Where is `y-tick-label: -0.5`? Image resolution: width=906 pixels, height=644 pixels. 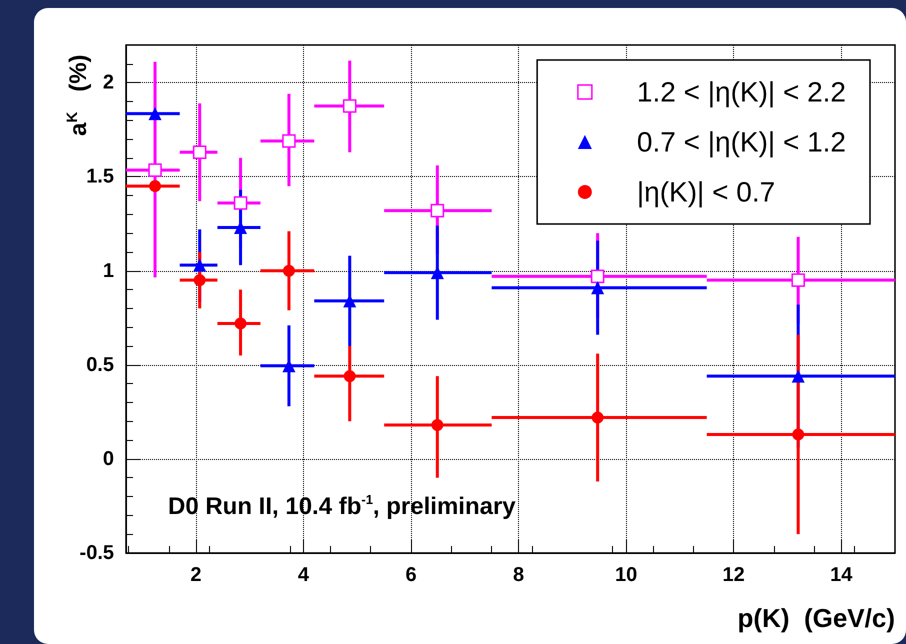 y-tick-label: -0.5 is located at coordinates (97, 553).